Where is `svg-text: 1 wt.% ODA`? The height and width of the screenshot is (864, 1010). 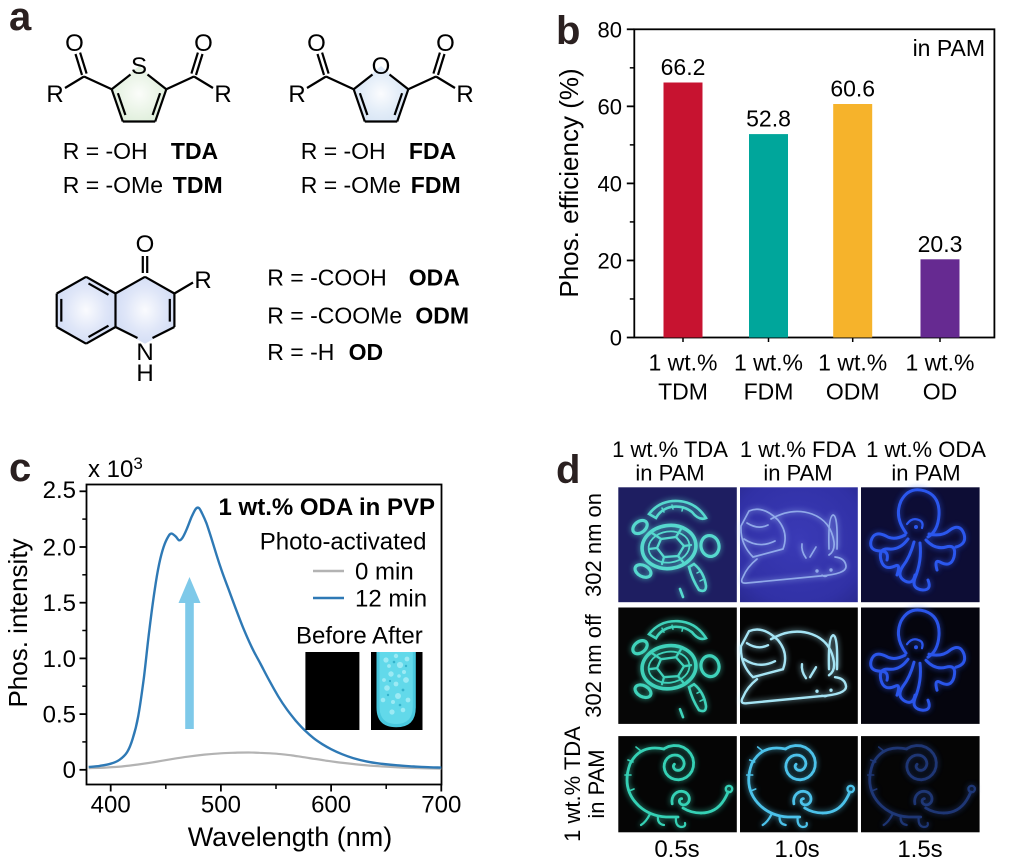
svg-text: 1 wt.% ODA is located at coordinates (926, 449).